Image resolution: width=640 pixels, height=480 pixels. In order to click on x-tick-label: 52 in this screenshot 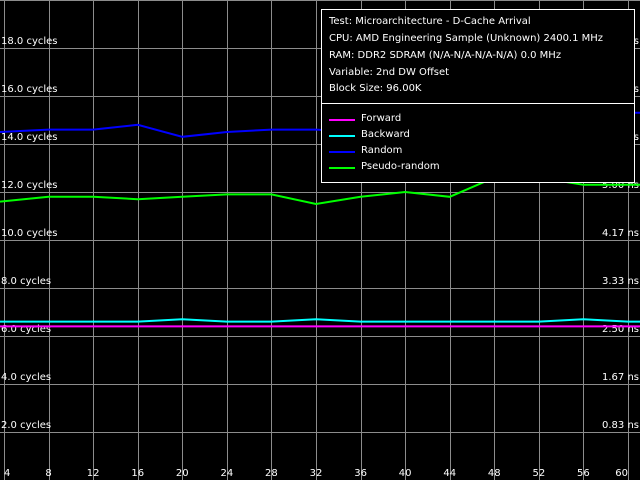, I will do `click(538, 473)`.